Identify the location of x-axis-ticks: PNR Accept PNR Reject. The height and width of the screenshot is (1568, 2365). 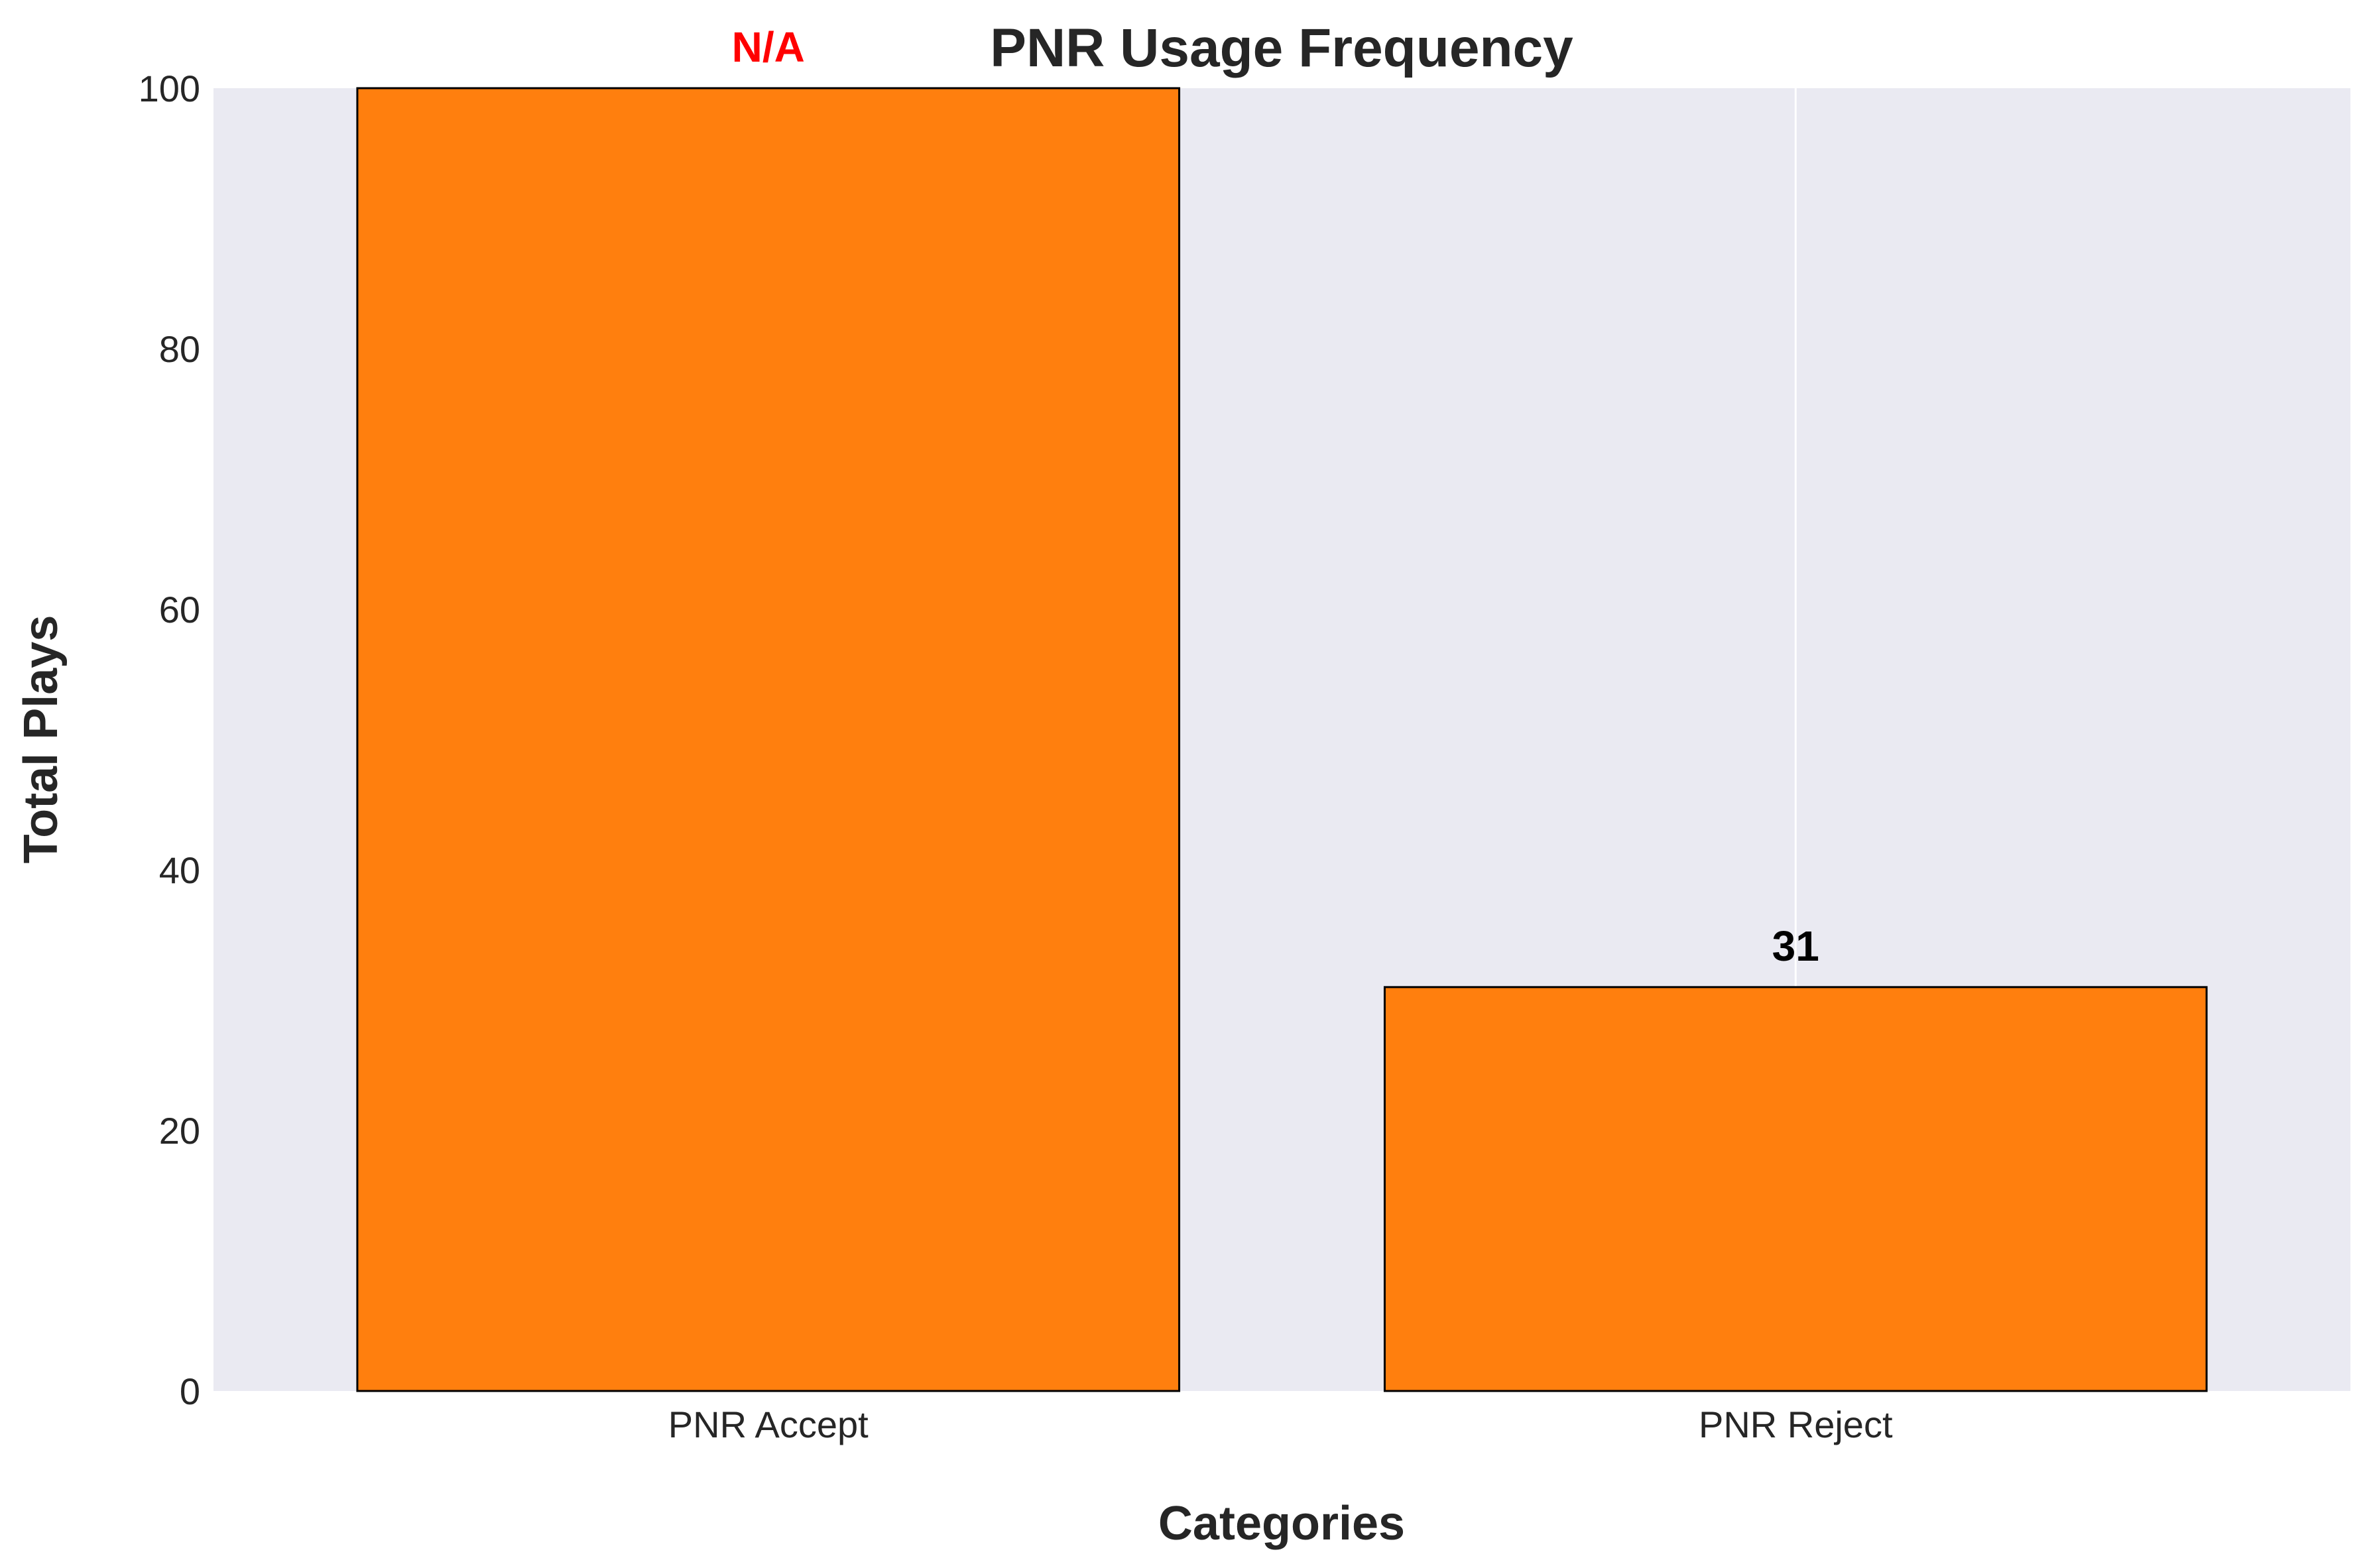
(1280, 1424).